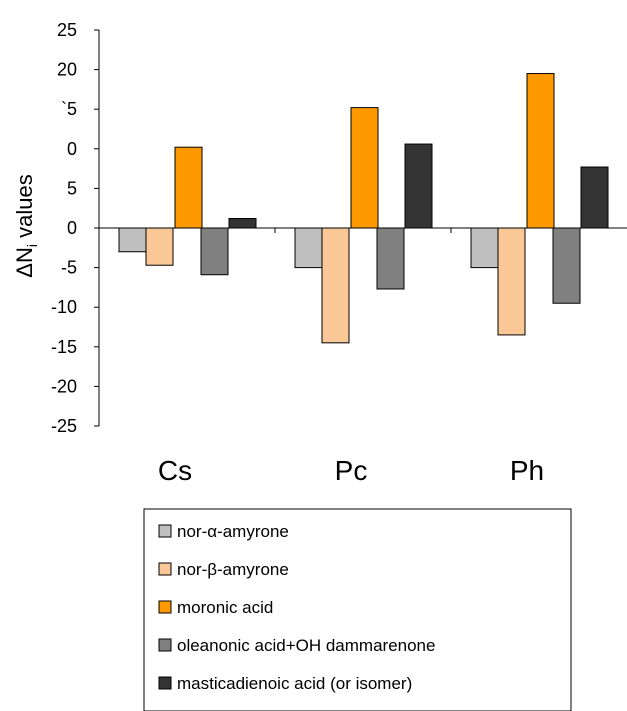 The height and width of the screenshot is (711, 627). I want to click on legend-label: moronic acid, so click(225, 607).